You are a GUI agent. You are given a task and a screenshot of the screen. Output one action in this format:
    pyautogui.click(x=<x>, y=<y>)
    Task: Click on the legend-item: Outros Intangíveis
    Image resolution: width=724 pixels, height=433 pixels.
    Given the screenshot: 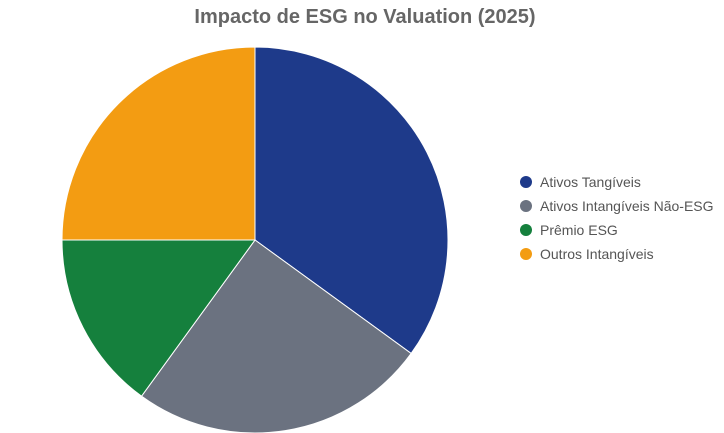 What is the action you would take?
    pyautogui.click(x=617, y=254)
    